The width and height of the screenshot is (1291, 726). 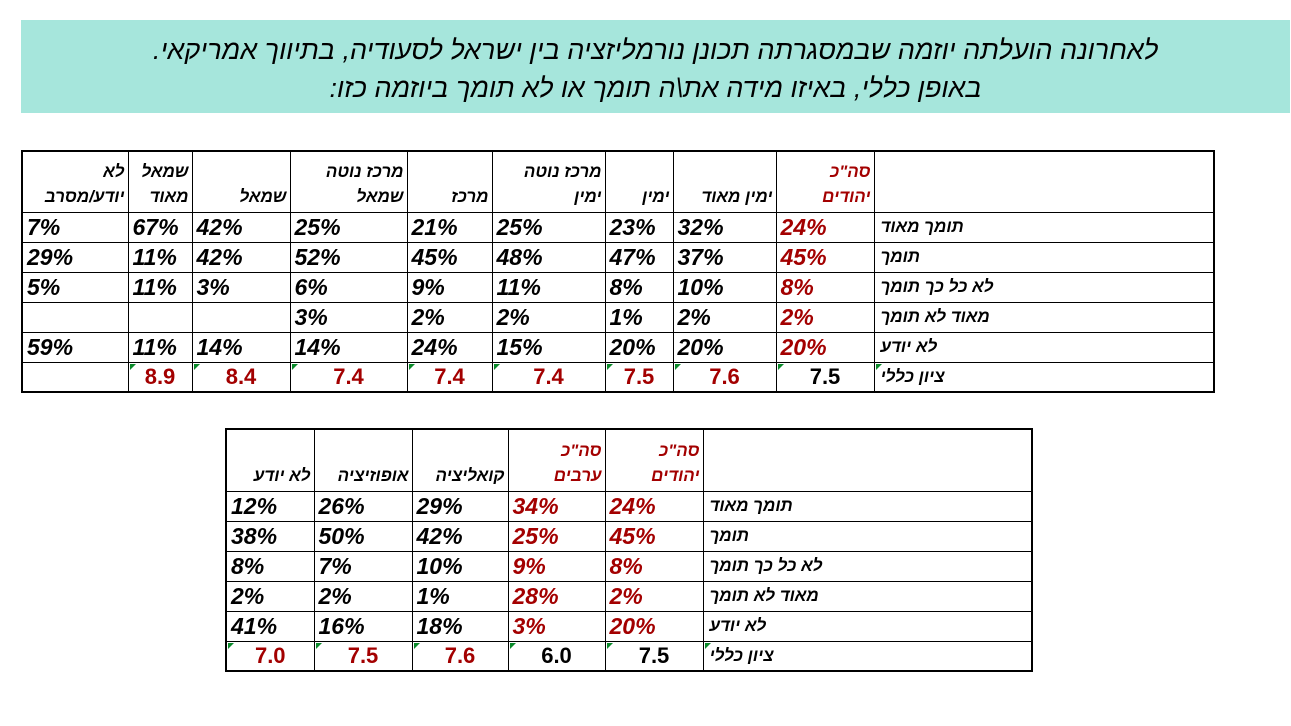 I want to click on value-cell, so click(x=241, y=317).